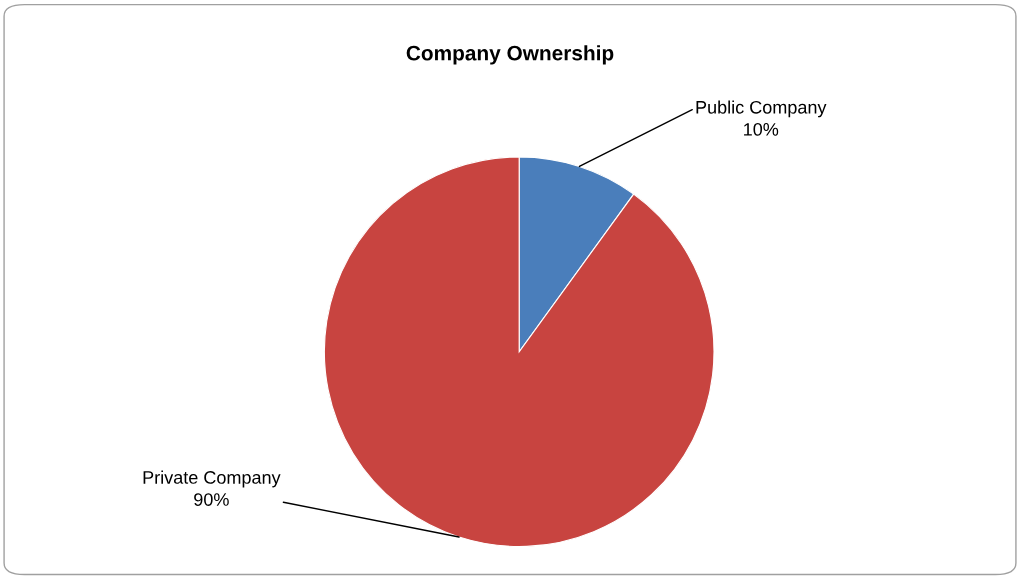  Describe the element at coordinates (510, 55) in the screenshot. I see `chart-title: Company Ownership` at that location.